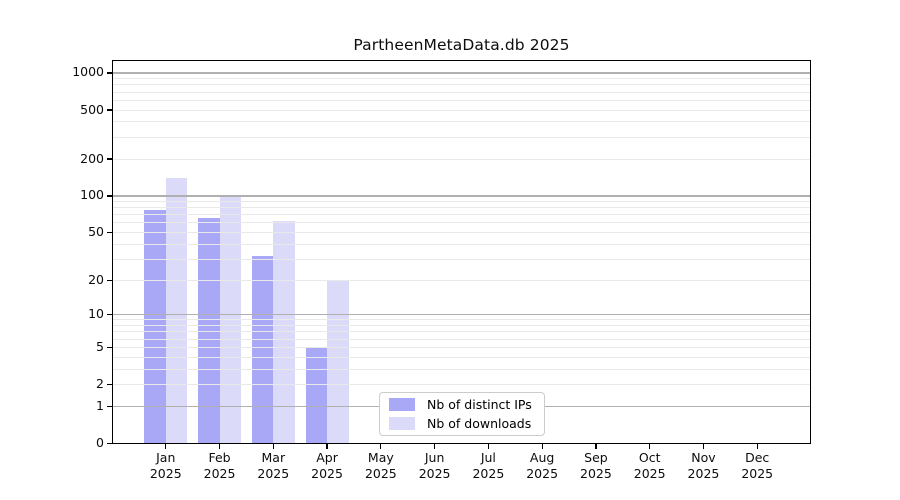 Image resolution: width=900 pixels, height=500 pixels. I want to click on bar-ips-apr, so click(316, 395).